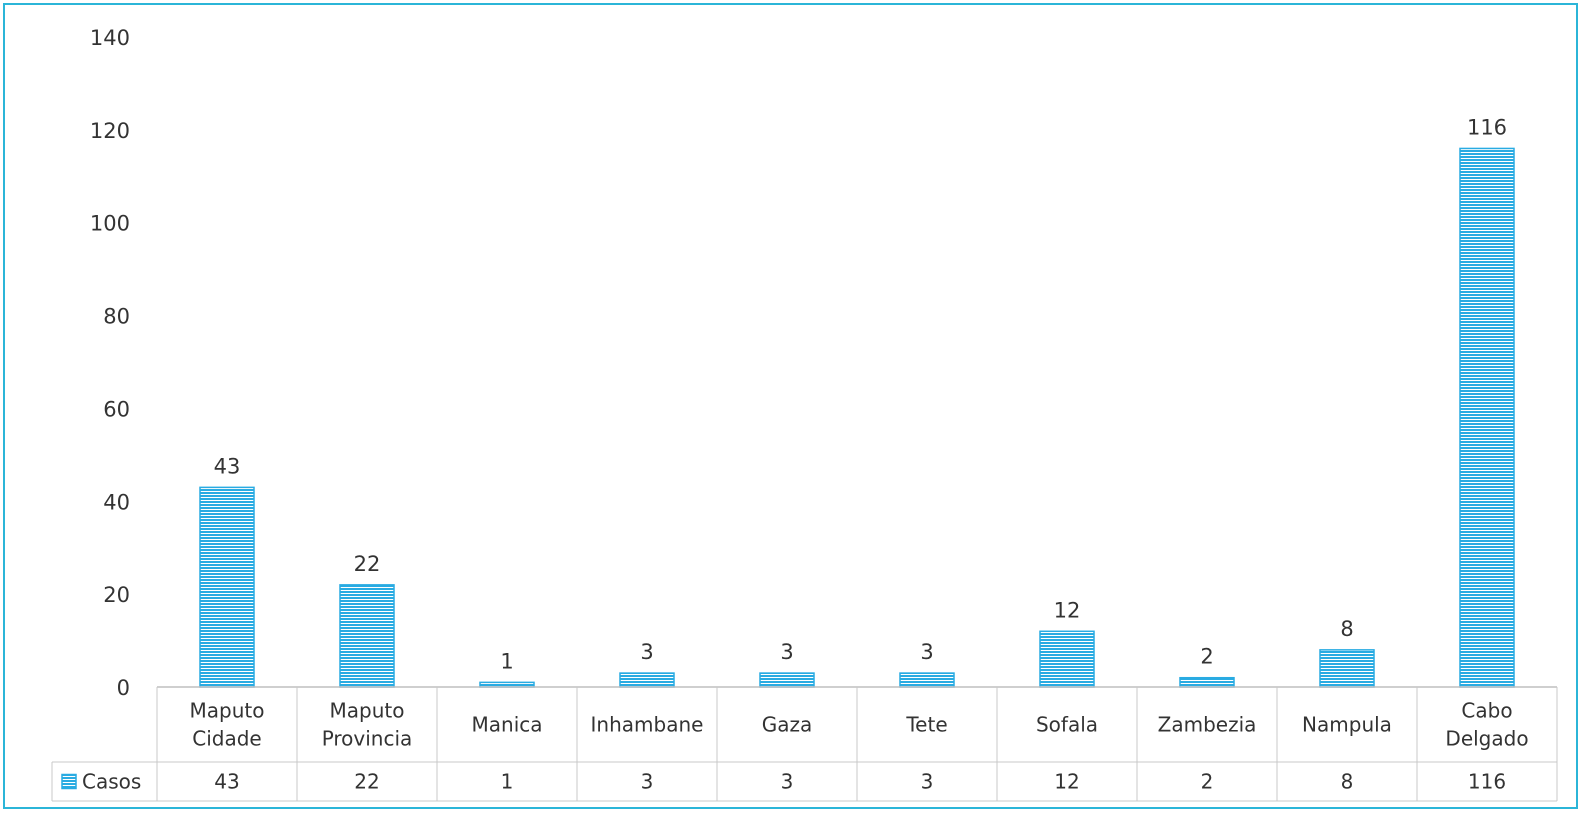  I want to click on table-value-cell: 2, so click(1207, 782).